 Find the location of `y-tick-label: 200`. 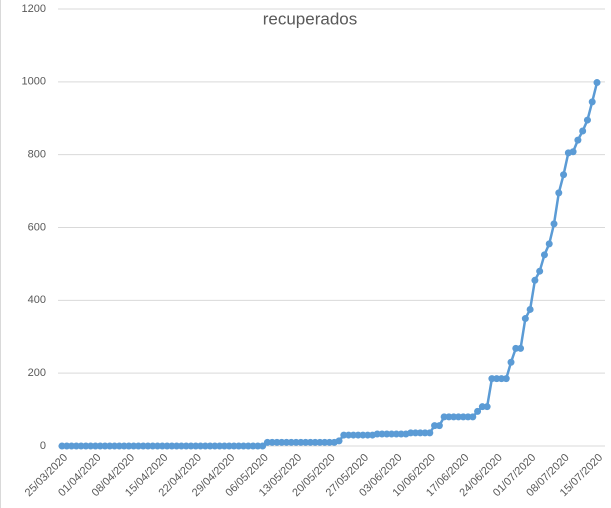

y-tick-label: 200 is located at coordinates (37, 373).